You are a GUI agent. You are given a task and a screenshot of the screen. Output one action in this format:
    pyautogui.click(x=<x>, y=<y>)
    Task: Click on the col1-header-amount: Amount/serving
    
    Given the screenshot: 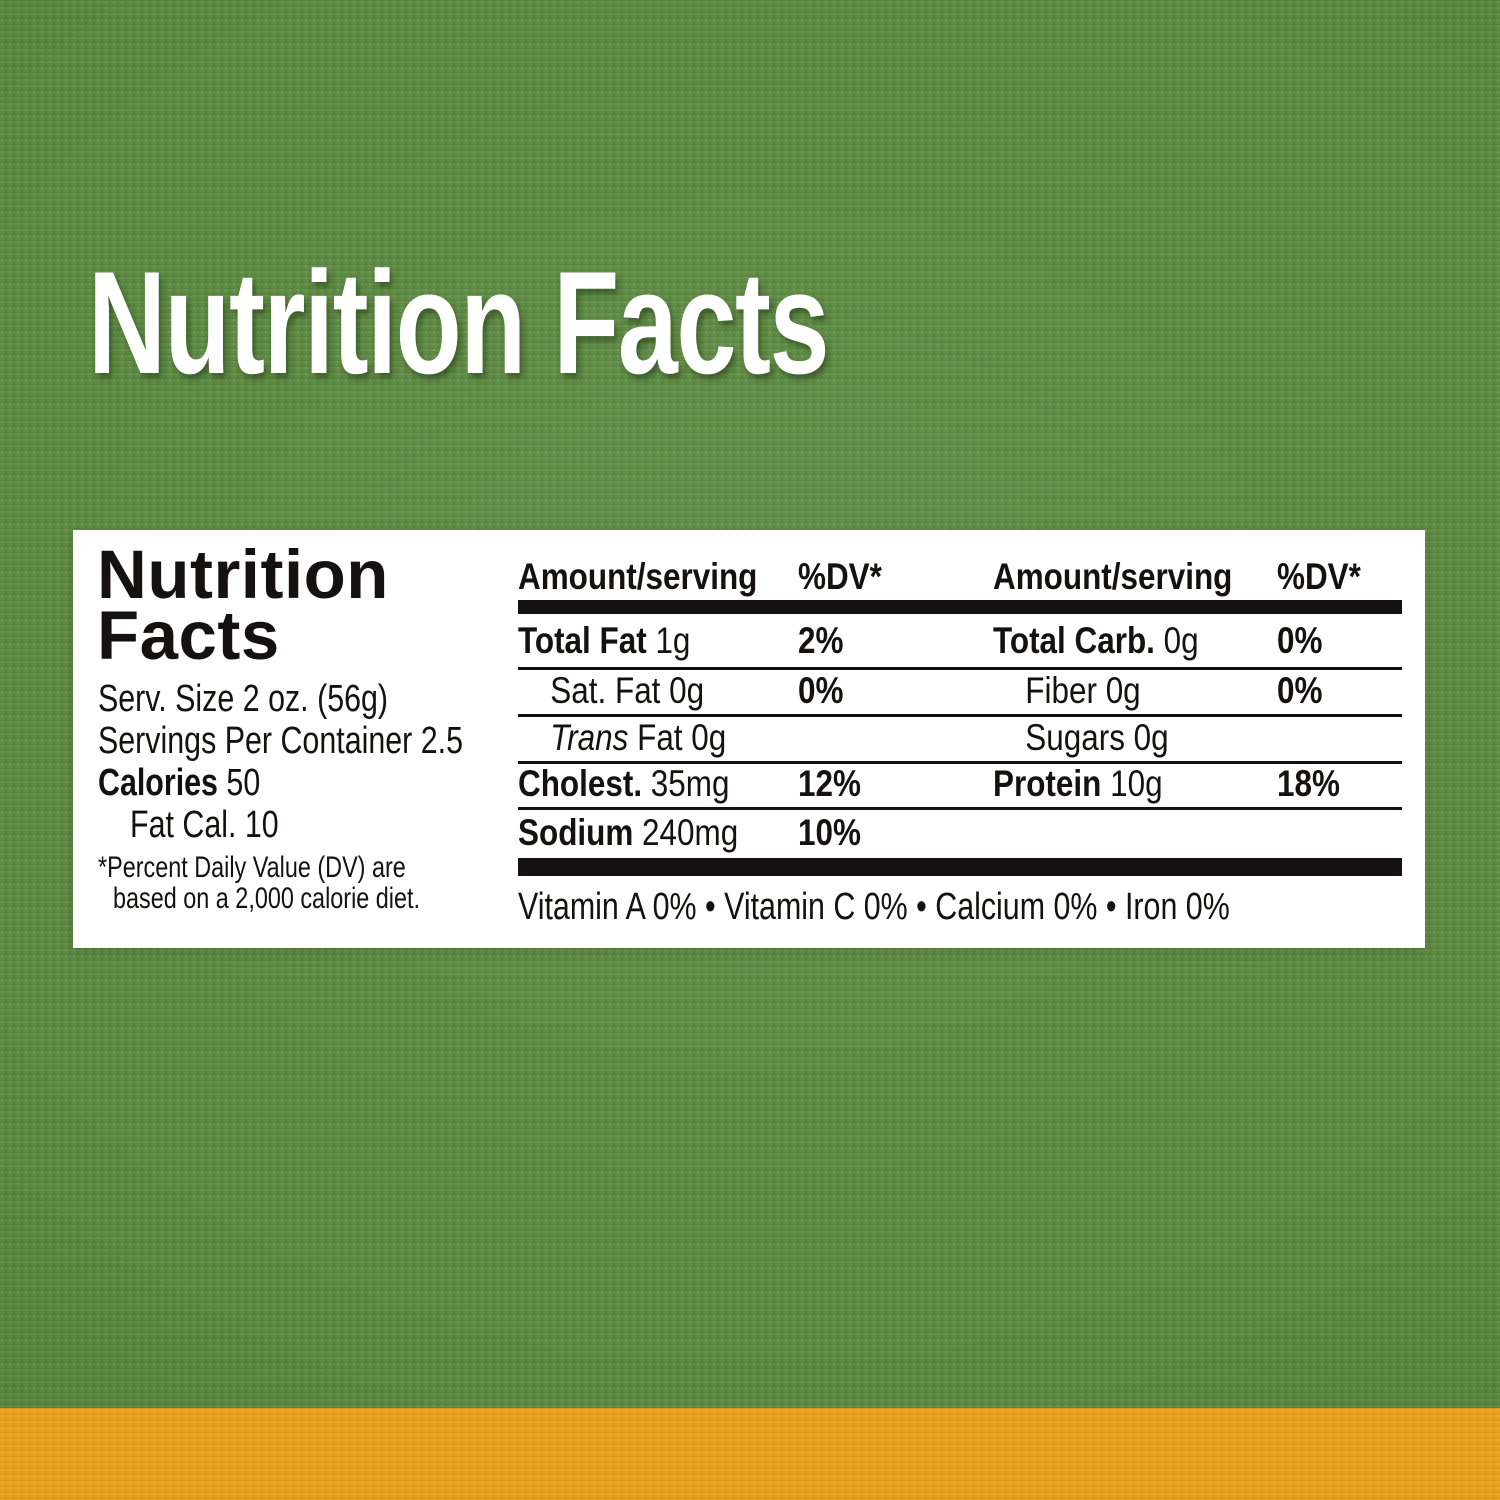 What is the action you would take?
    pyautogui.click(x=638, y=576)
    